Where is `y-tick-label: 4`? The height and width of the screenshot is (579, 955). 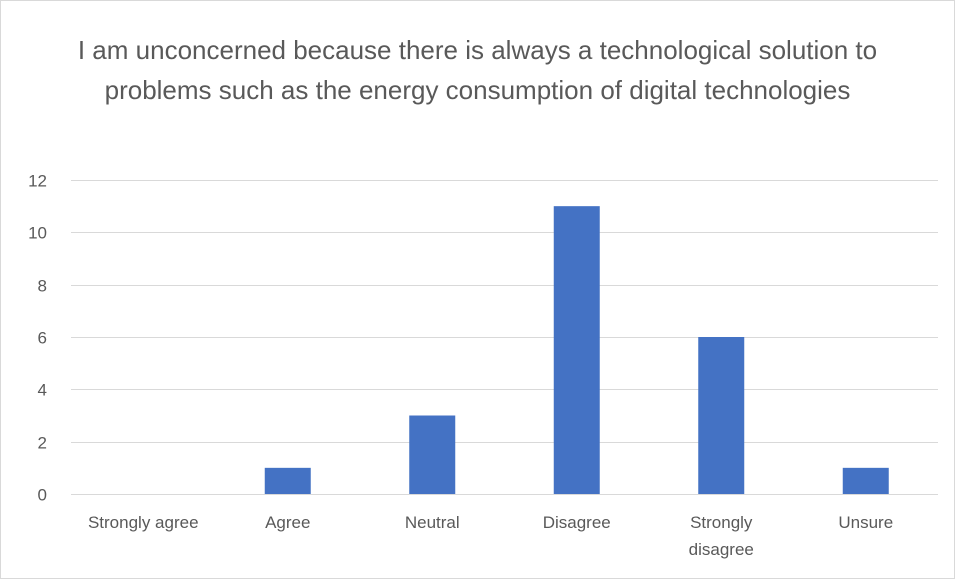 y-tick-label: 4 is located at coordinates (42, 390).